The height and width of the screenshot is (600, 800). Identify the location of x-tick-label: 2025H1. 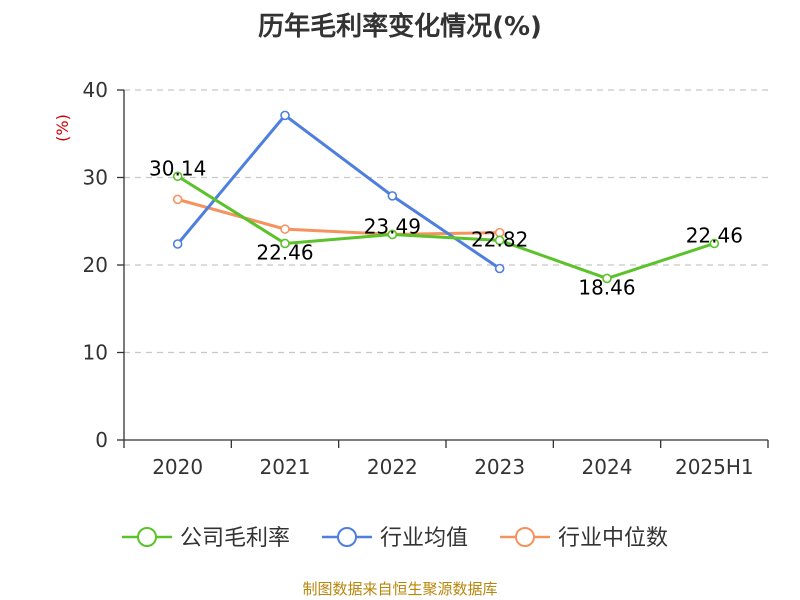
(714, 467).